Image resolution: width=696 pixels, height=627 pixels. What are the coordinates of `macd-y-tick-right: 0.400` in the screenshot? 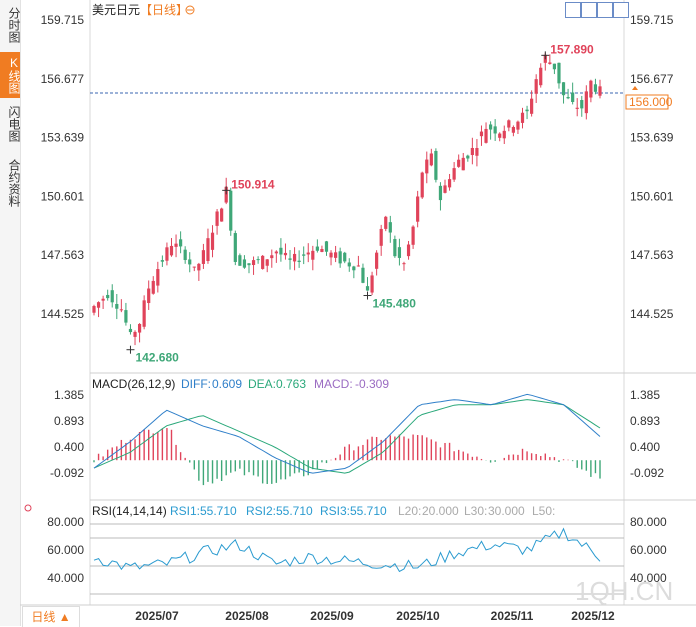 It's located at (645, 447).